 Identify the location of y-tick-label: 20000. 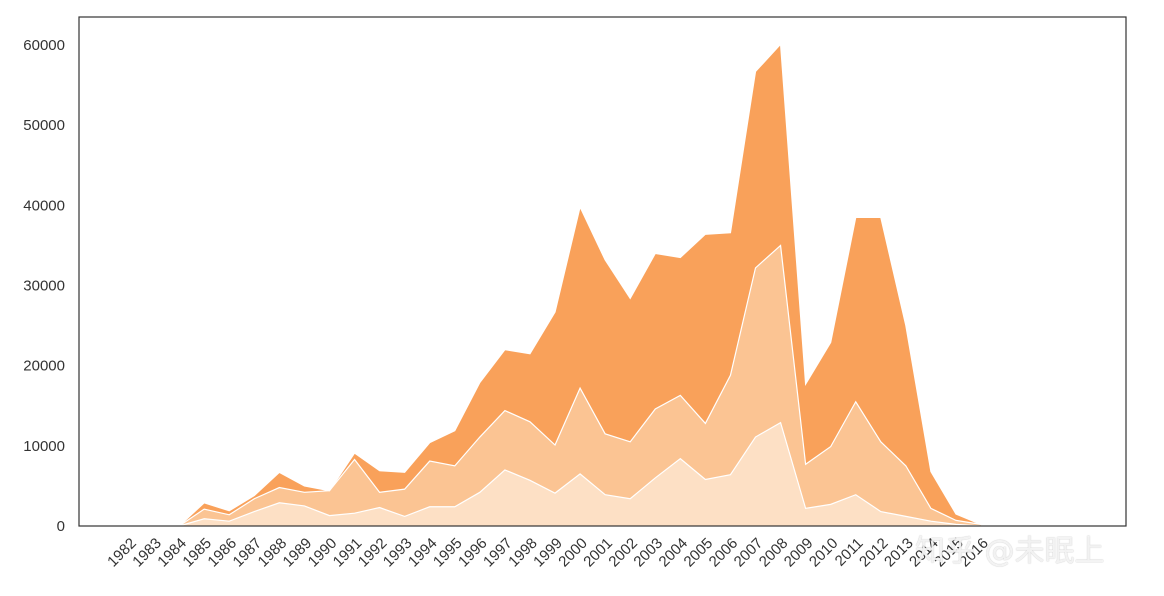
(44, 366).